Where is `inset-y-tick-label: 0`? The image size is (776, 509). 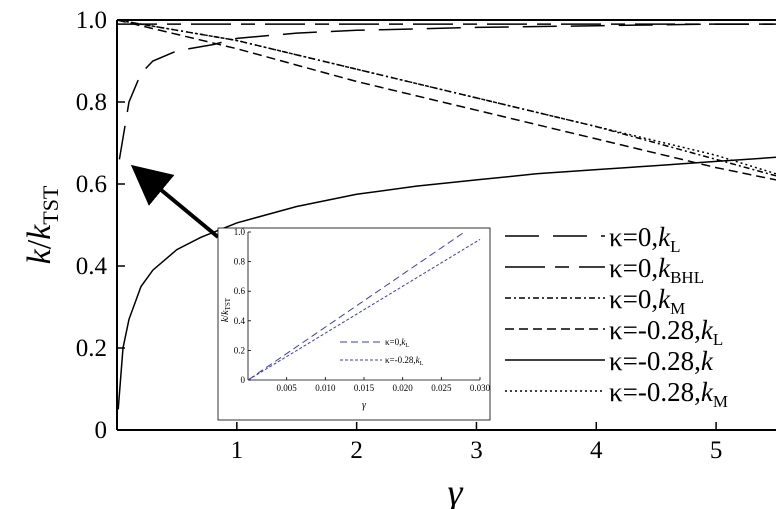
inset-y-tick-label: 0 is located at coordinates (243, 380).